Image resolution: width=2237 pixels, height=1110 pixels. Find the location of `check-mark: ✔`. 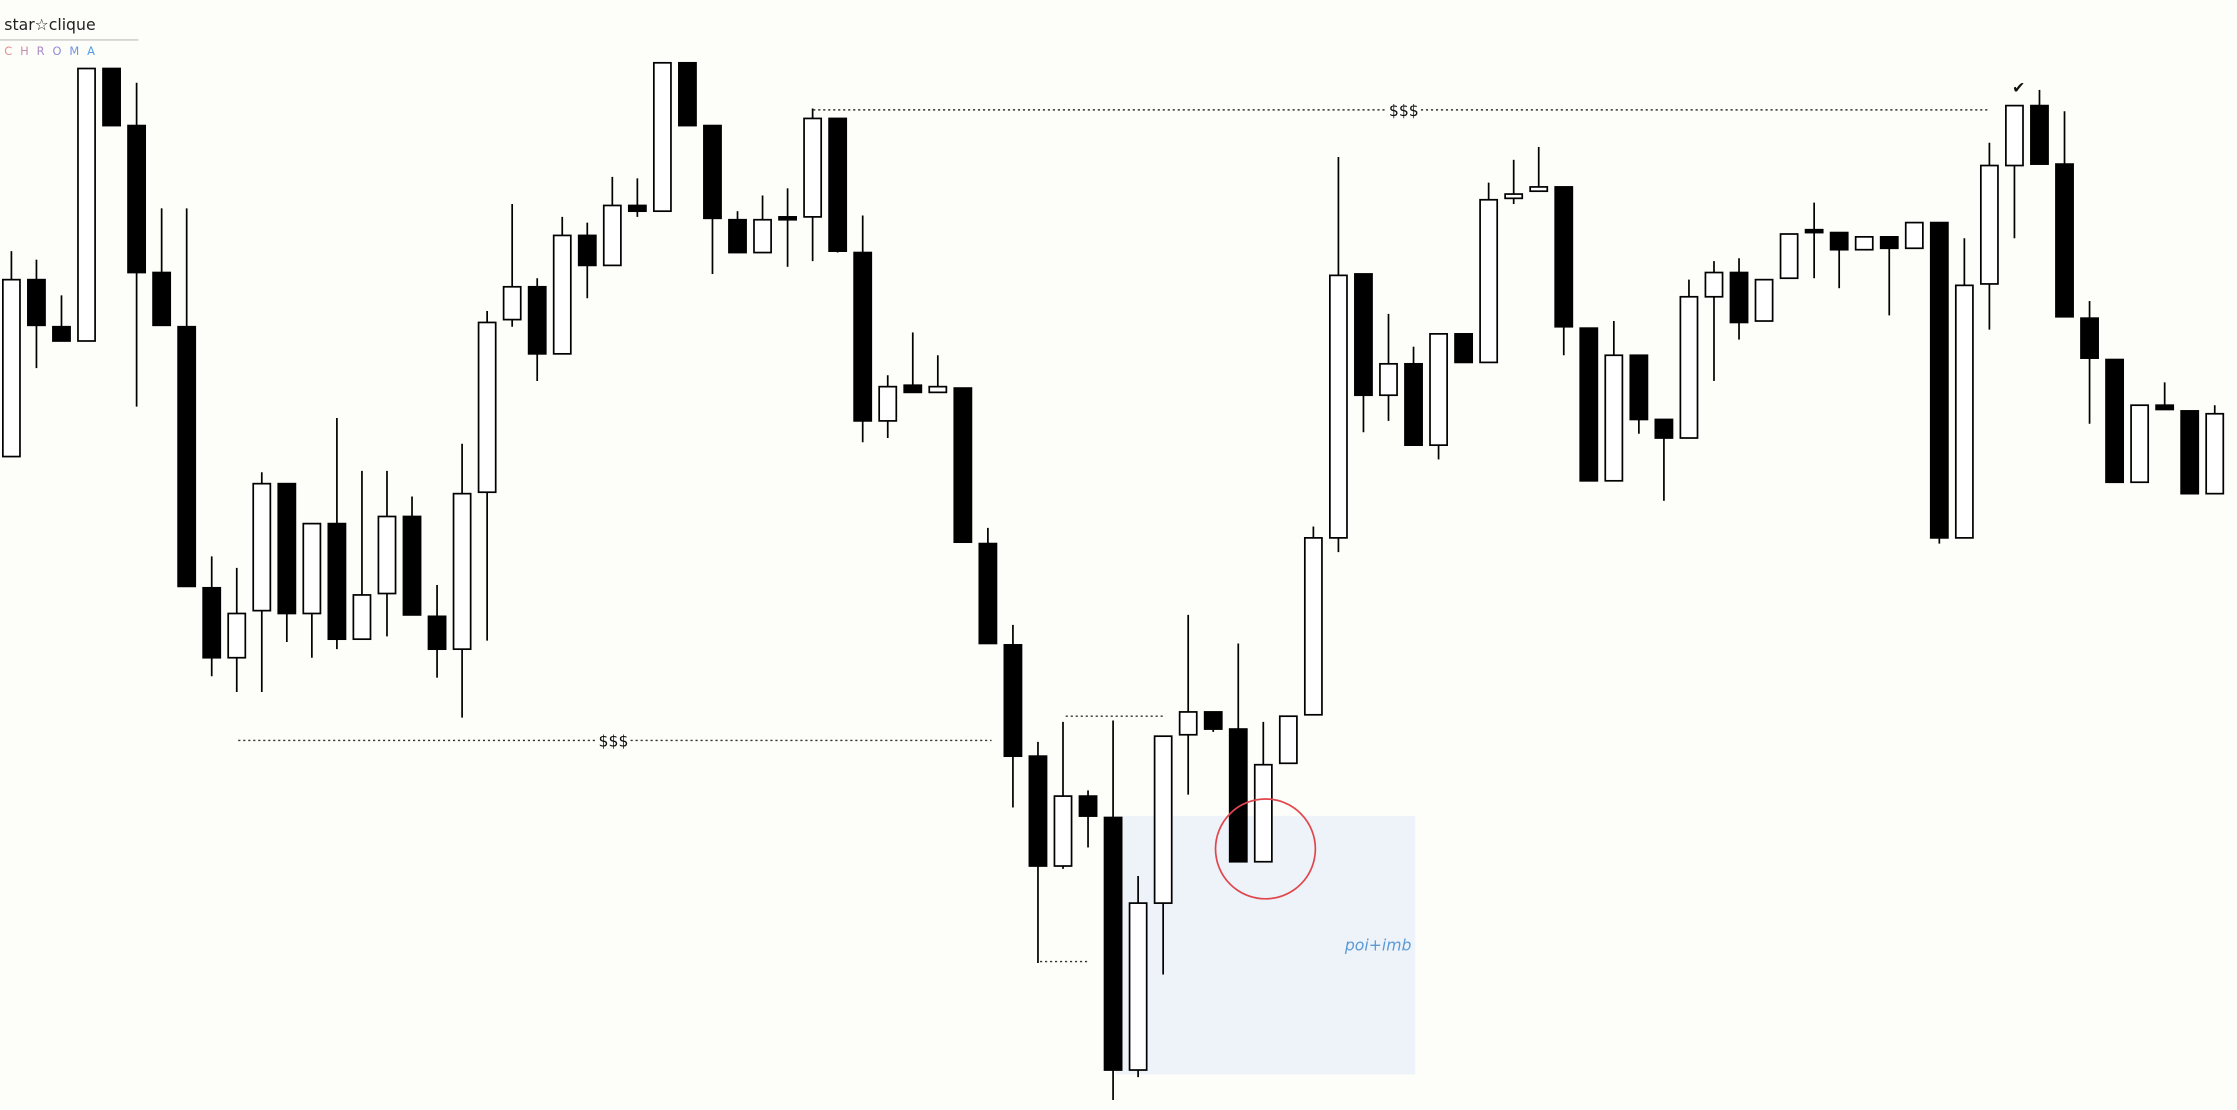

check-mark: ✔ is located at coordinates (2018, 87).